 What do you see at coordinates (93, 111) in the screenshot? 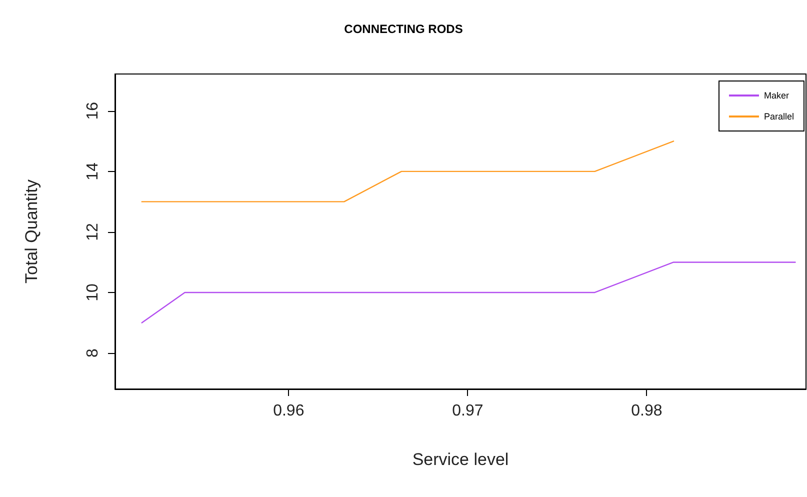
I see `y-tick-label: 16` at bounding box center [93, 111].